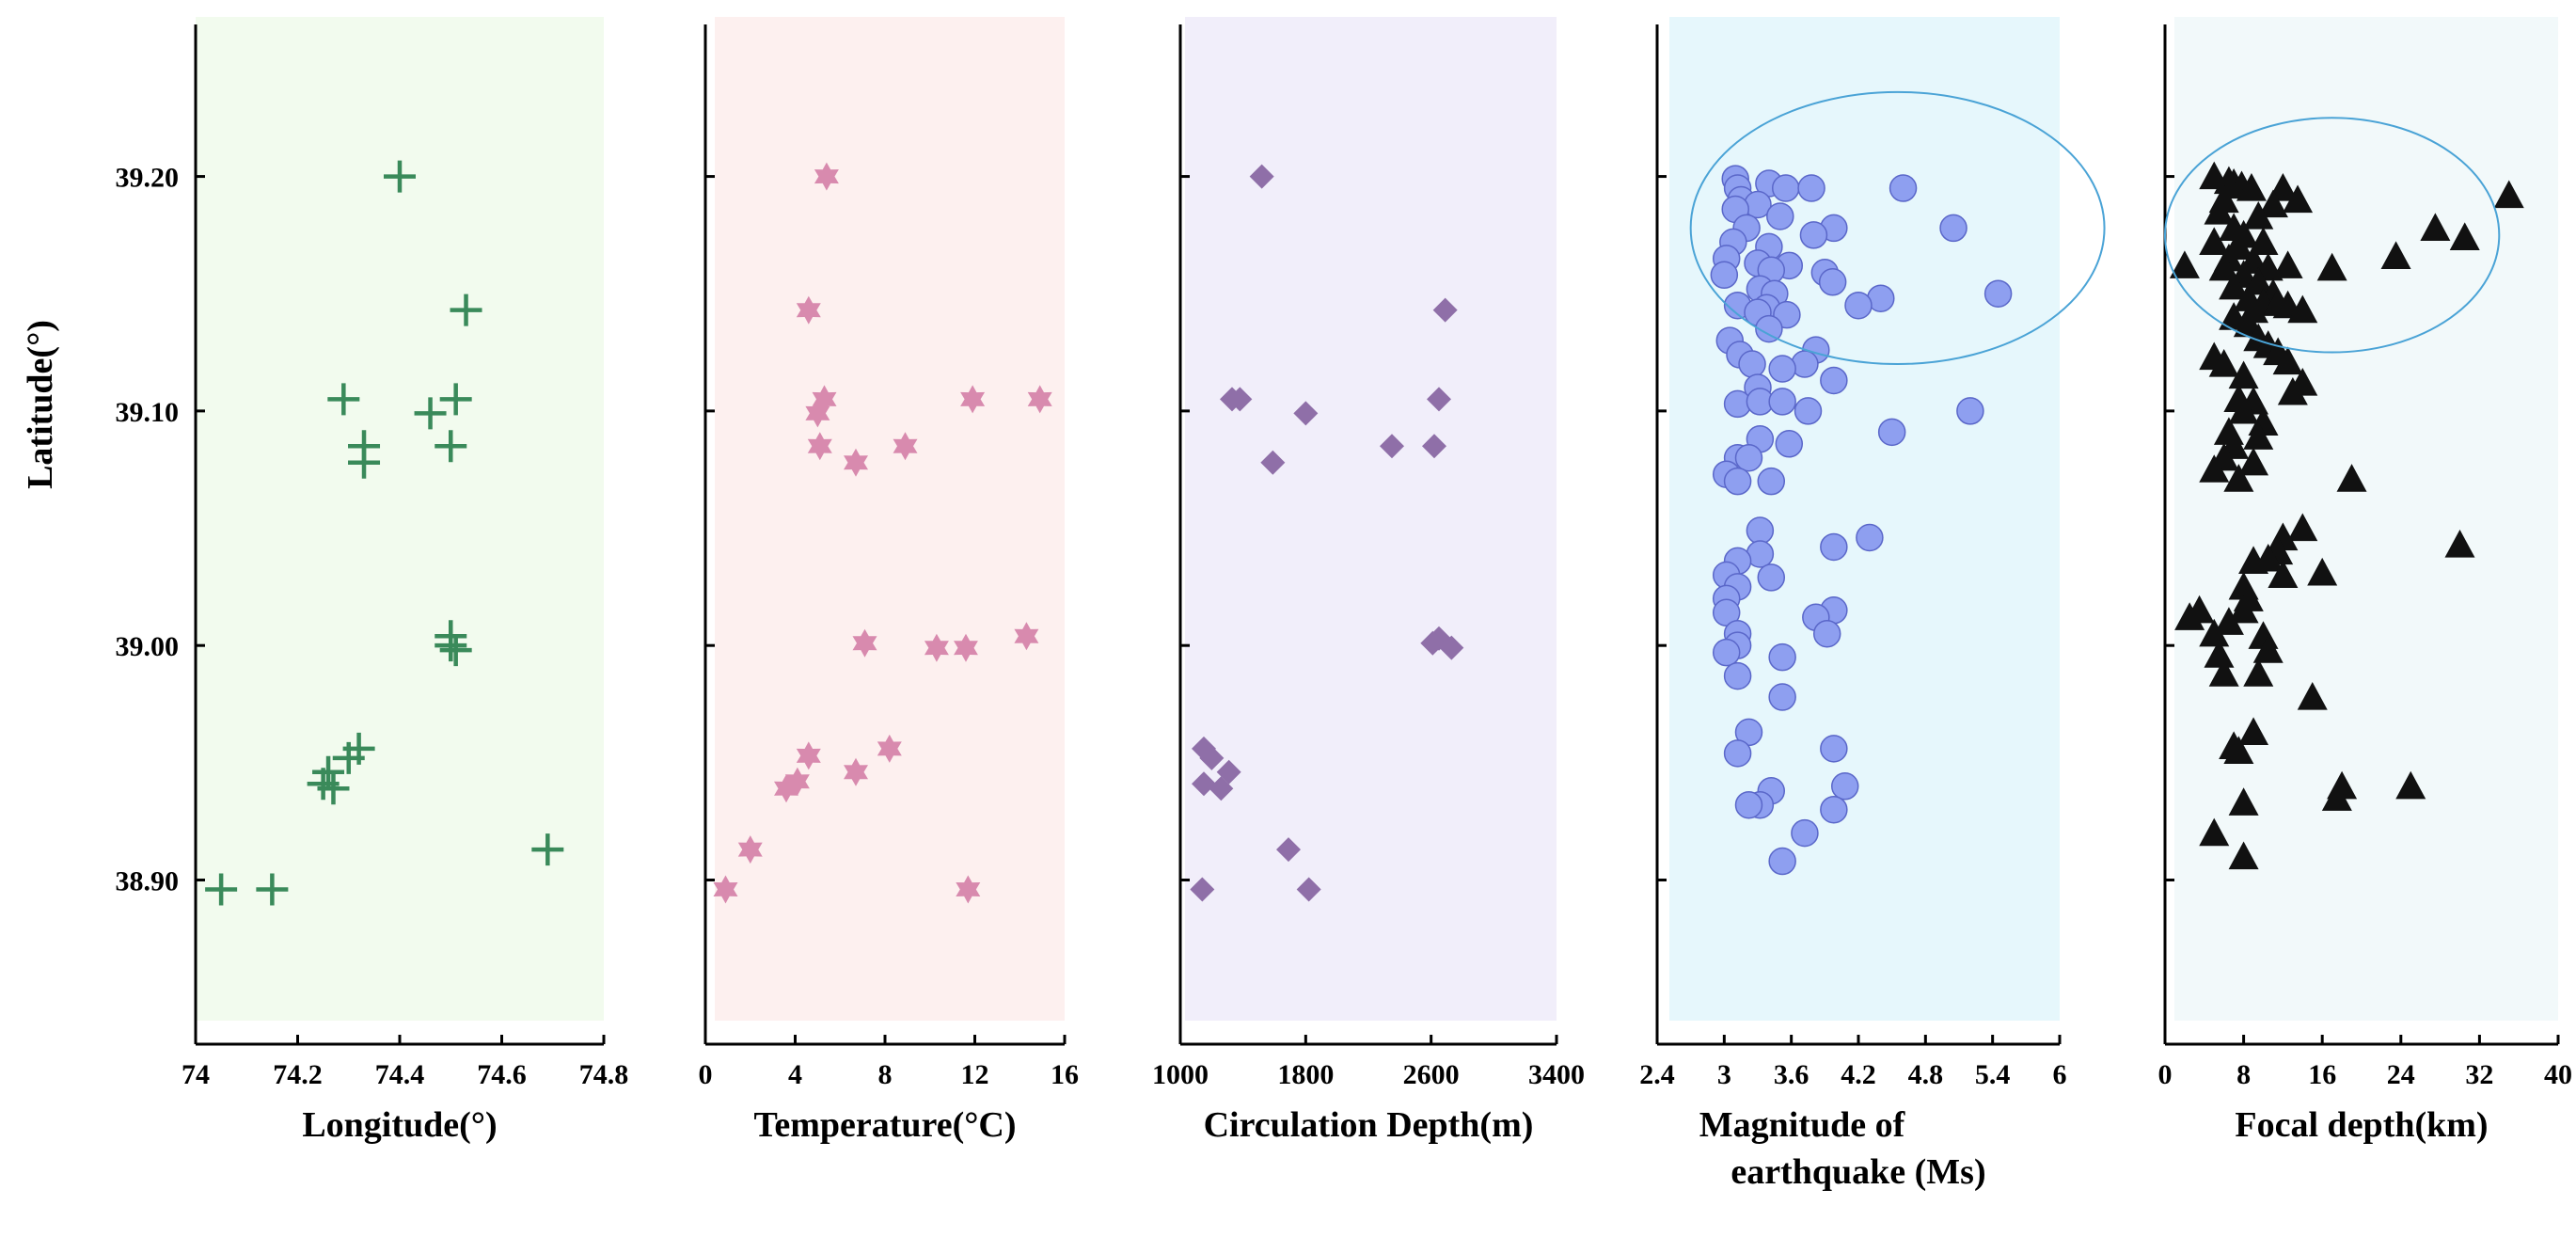 Image resolution: width=2576 pixels, height=1237 pixels. What do you see at coordinates (1305, 1074) in the screenshot?
I see `circulation-x-tick-label: 1800` at bounding box center [1305, 1074].